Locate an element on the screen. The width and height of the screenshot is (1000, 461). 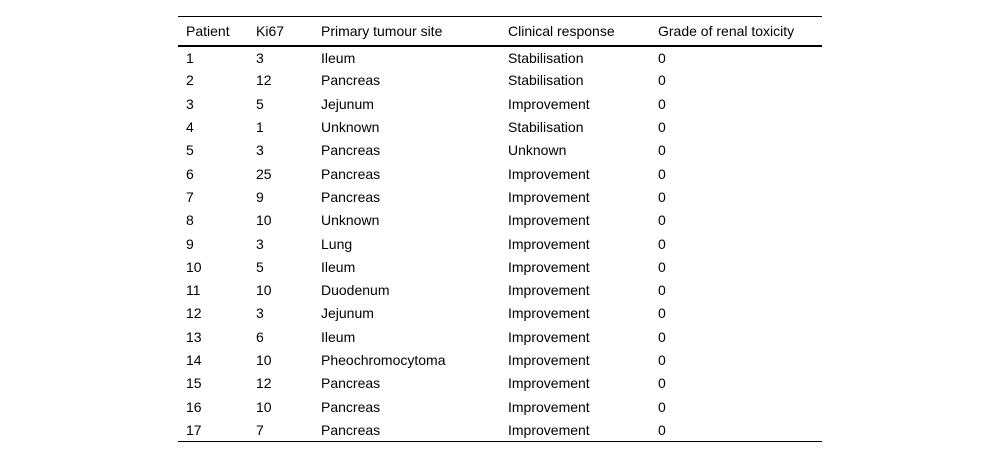
column-header-patient: Patient is located at coordinates (208, 30).